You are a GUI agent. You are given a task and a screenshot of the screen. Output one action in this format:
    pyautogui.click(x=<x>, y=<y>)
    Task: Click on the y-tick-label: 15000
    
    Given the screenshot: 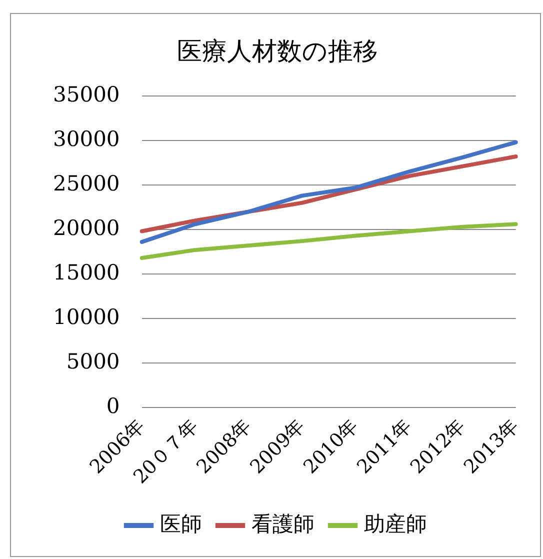 What is the action you would take?
    pyautogui.click(x=86, y=272)
    